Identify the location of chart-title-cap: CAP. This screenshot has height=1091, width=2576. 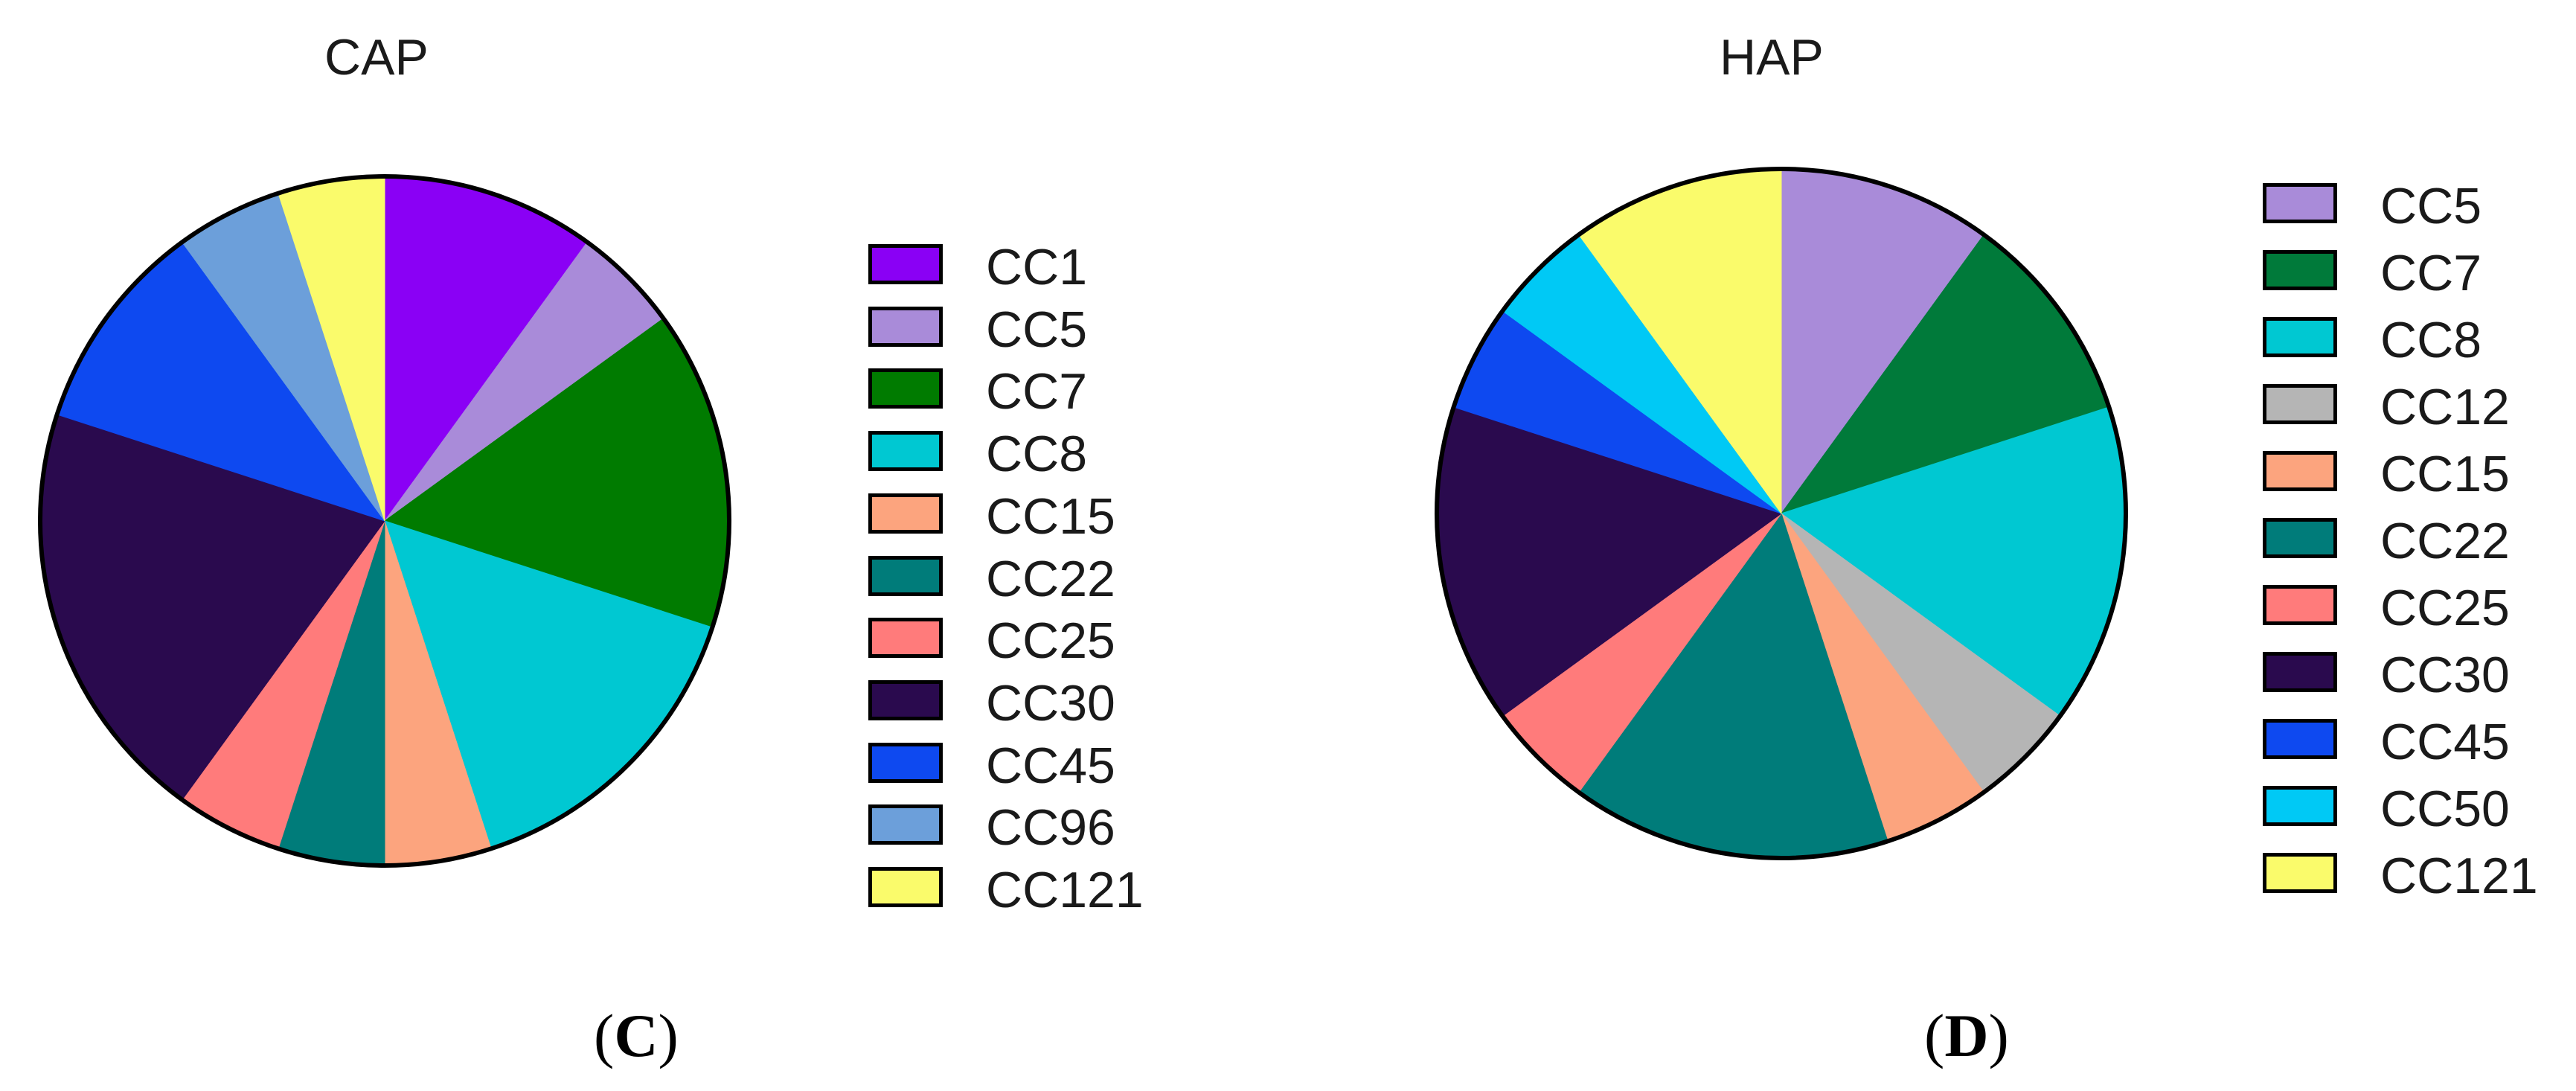
(376, 57).